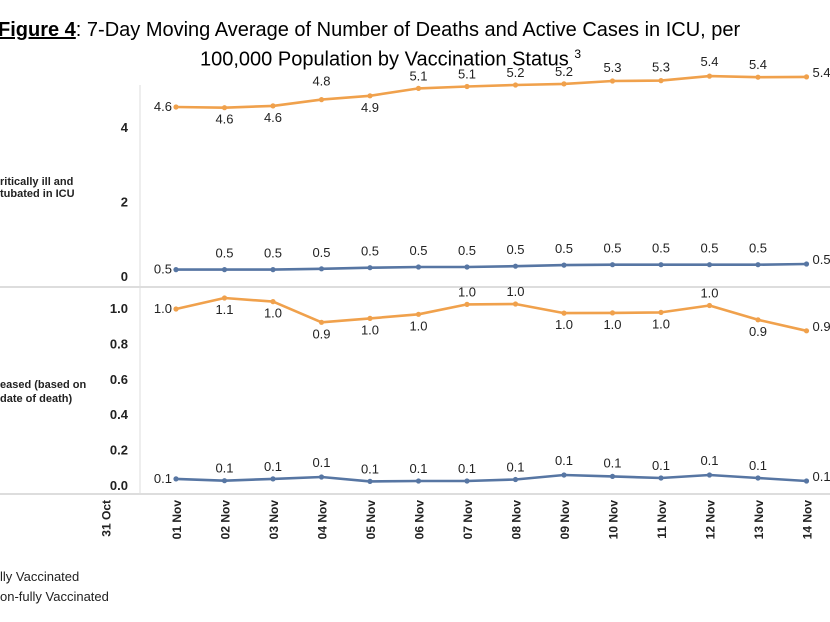  Describe the element at coordinates (119, 414) in the screenshot. I see `y-tick-label: 0.4` at that location.